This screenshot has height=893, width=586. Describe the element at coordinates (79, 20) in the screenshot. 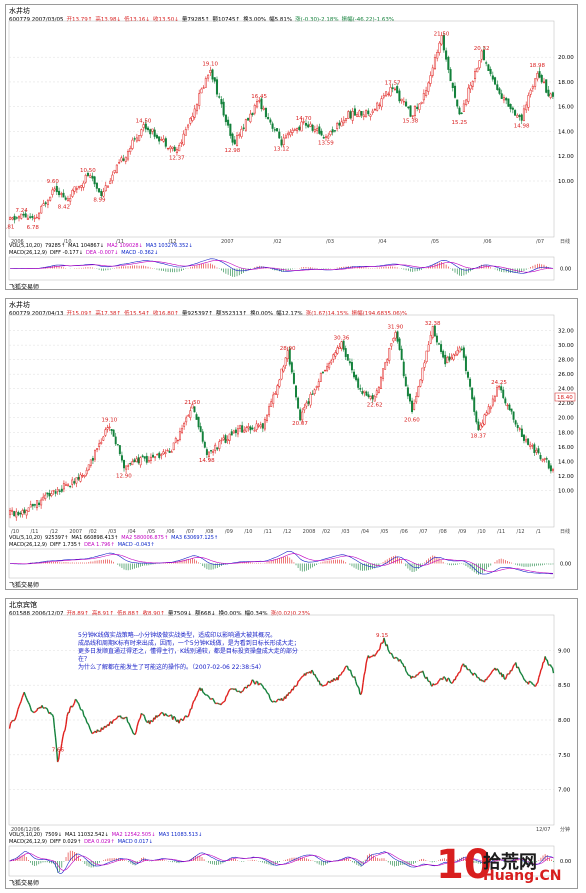

I see `info-open: 开13.79↑` at that location.